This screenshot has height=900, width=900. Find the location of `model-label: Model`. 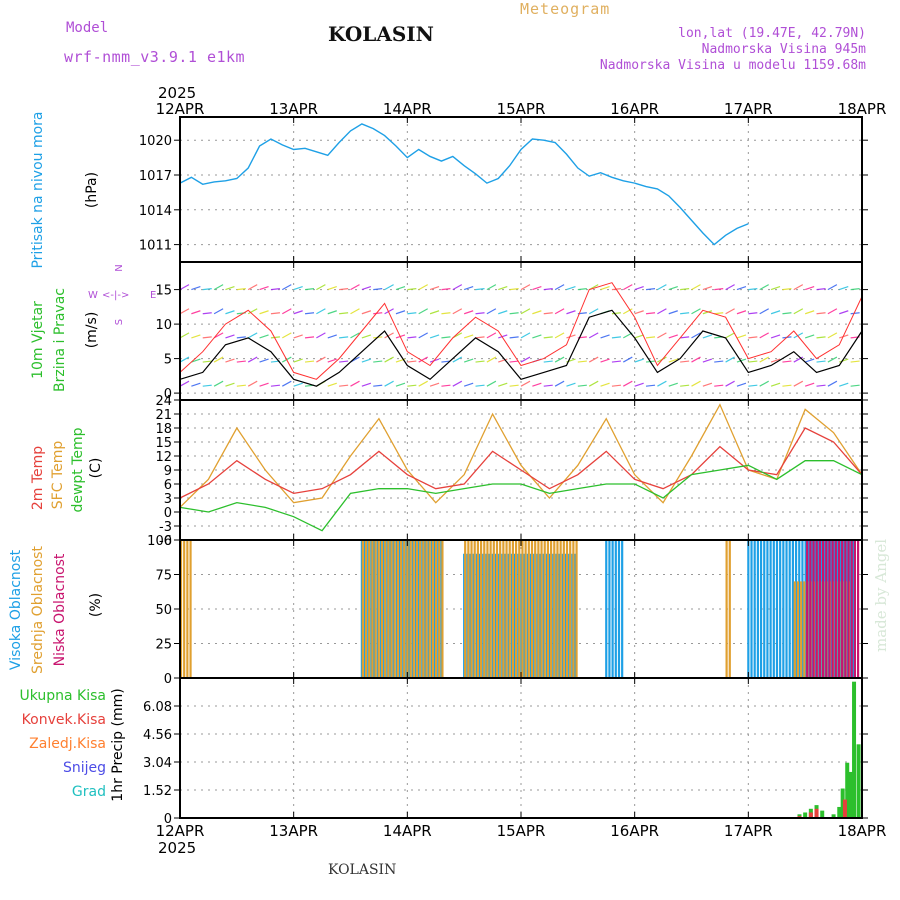

model-label: Model is located at coordinates (87, 28).